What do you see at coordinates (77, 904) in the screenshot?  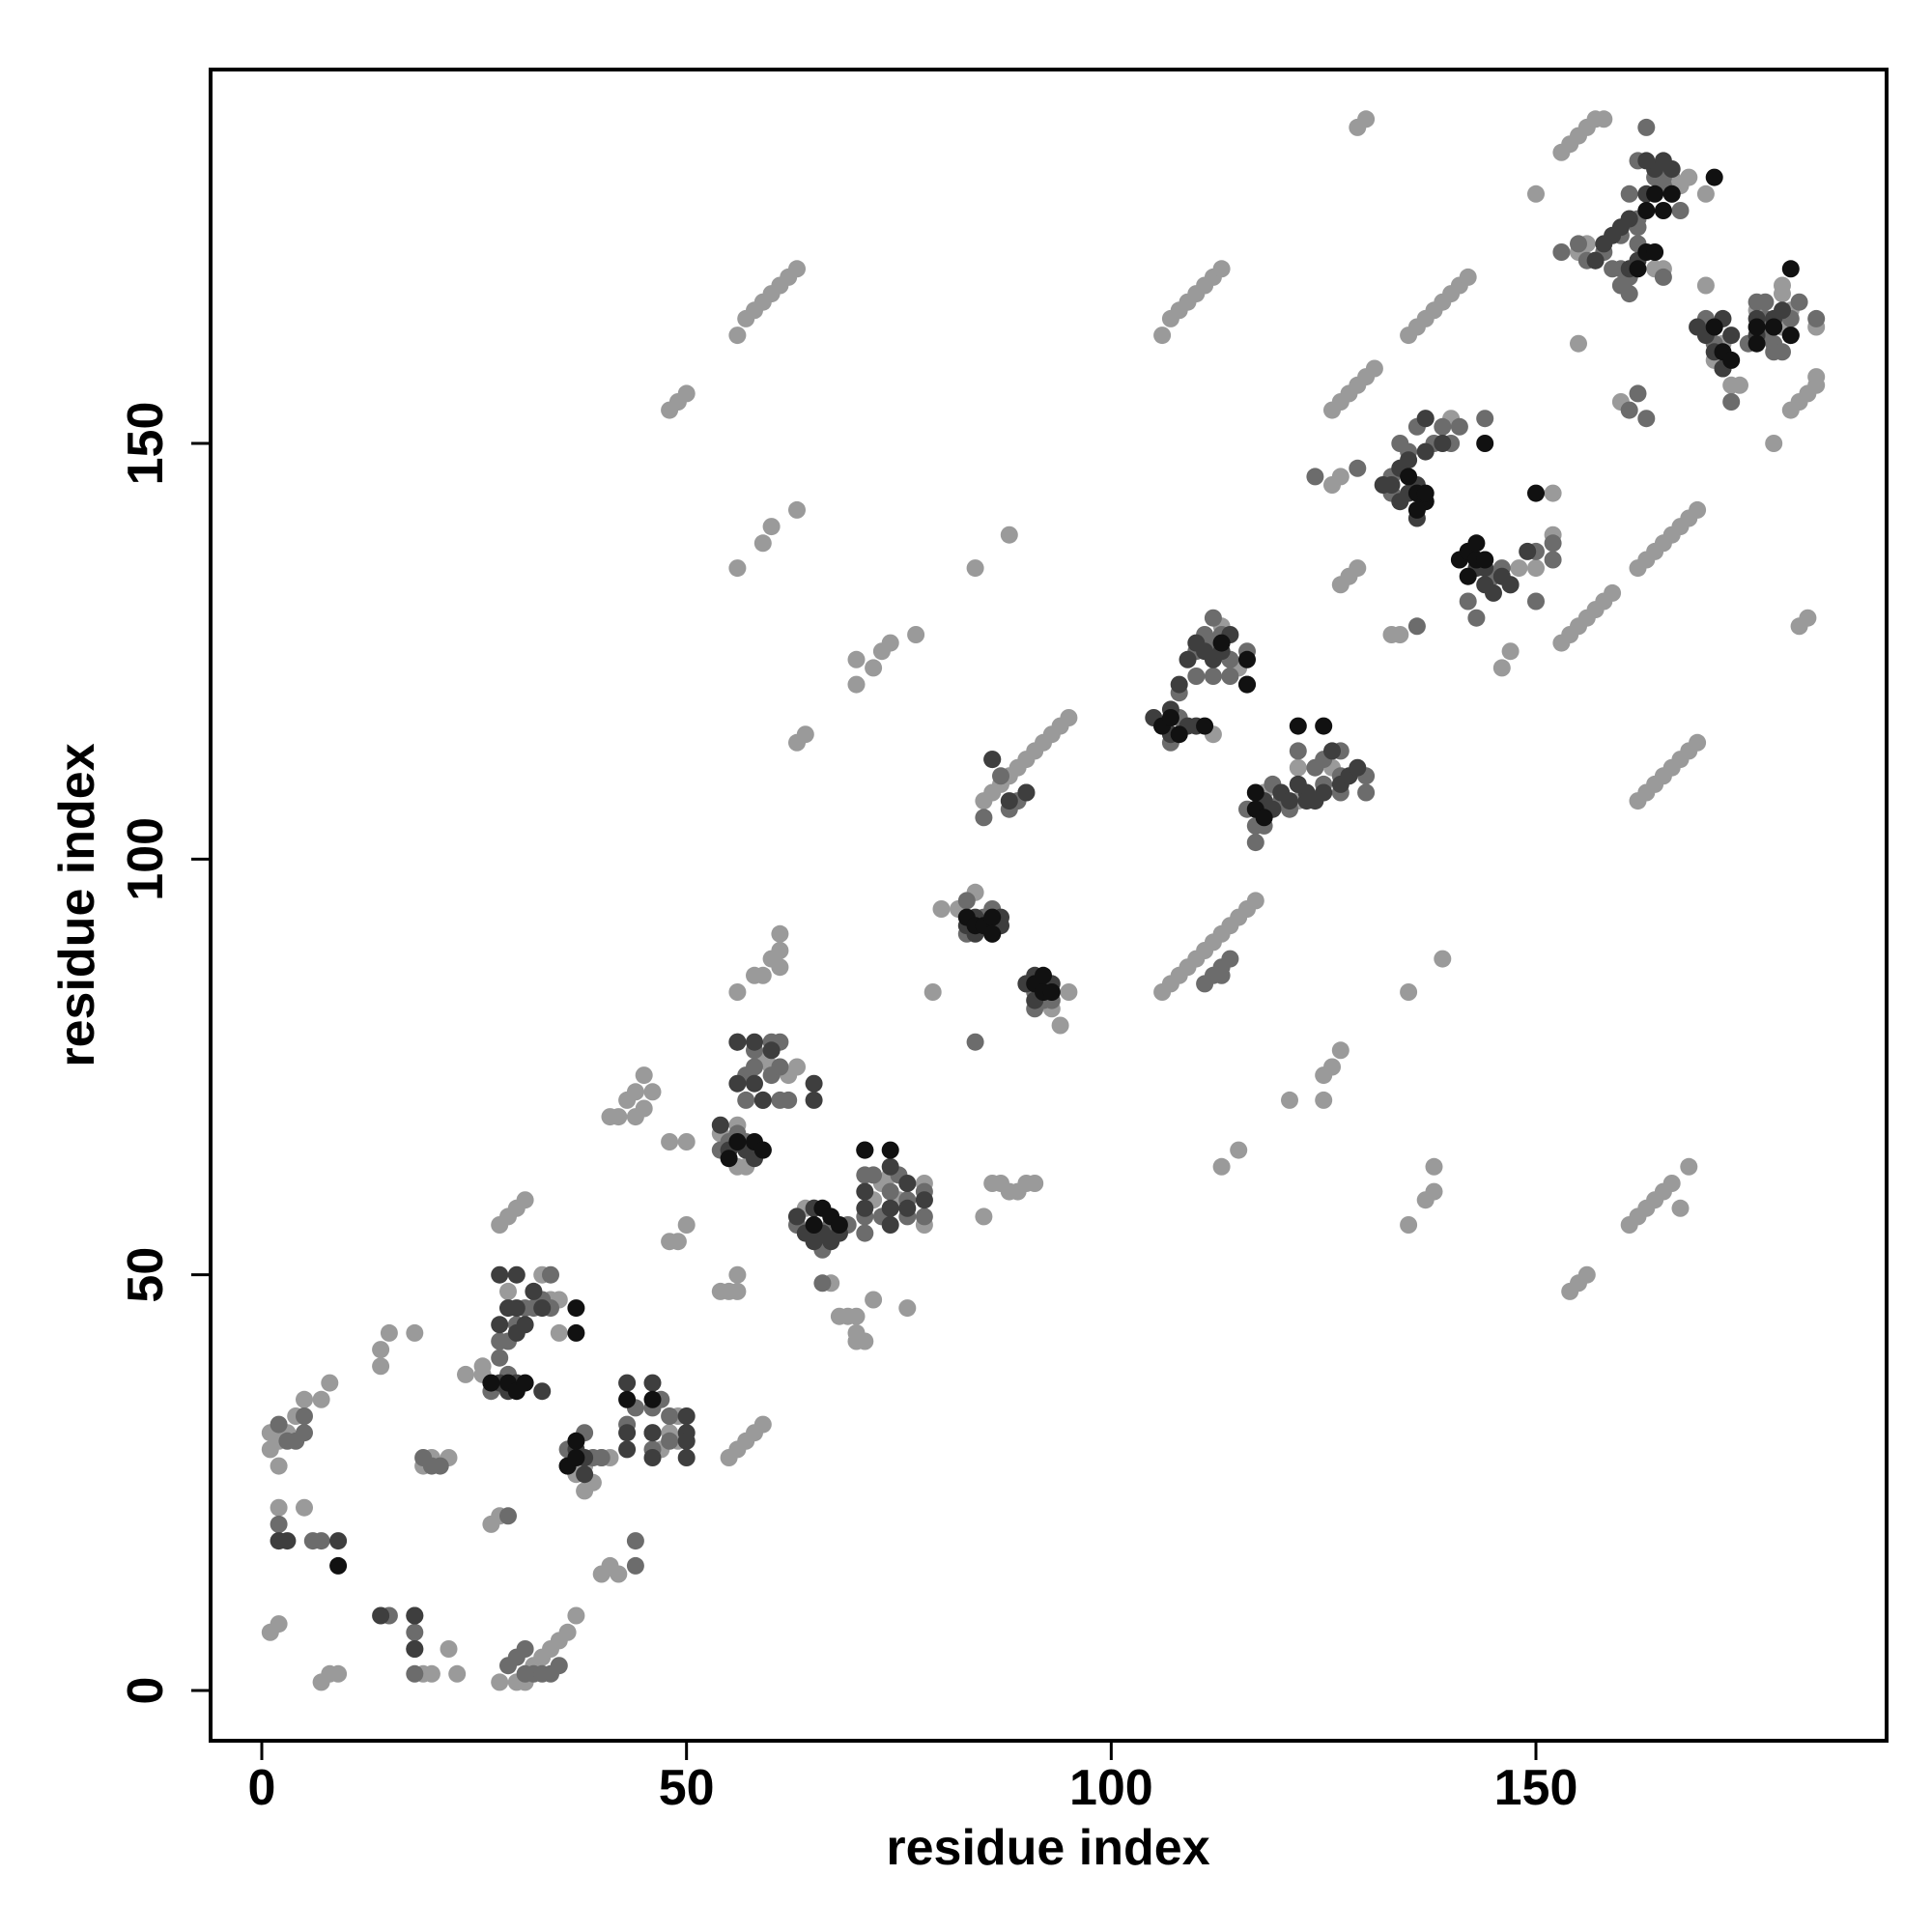 I see `y-axis-title: residue index` at bounding box center [77, 904].